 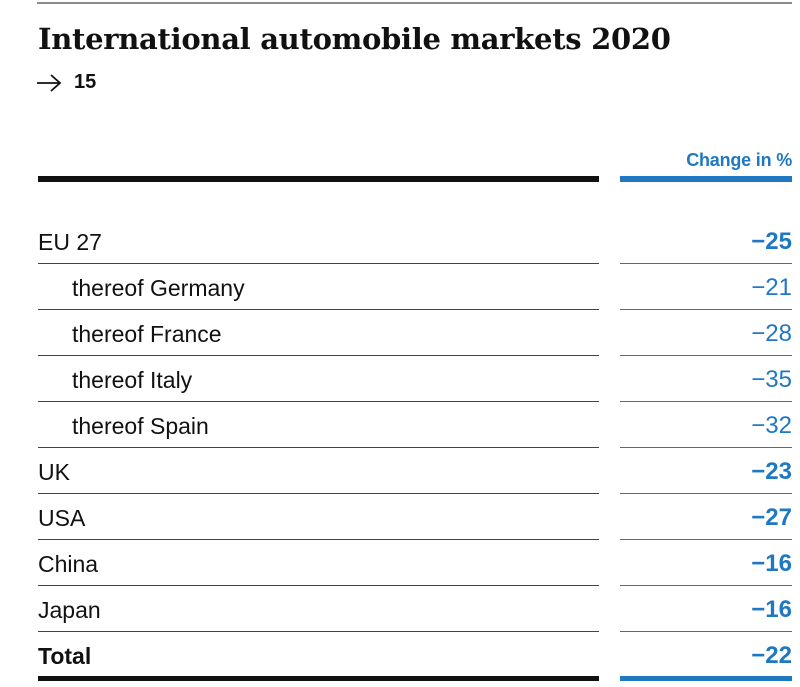 What do you see at coordinates (354, 39) in the screenshot?
I see `page-title: International automobile markets 2020` at bounding box center [354, 39].